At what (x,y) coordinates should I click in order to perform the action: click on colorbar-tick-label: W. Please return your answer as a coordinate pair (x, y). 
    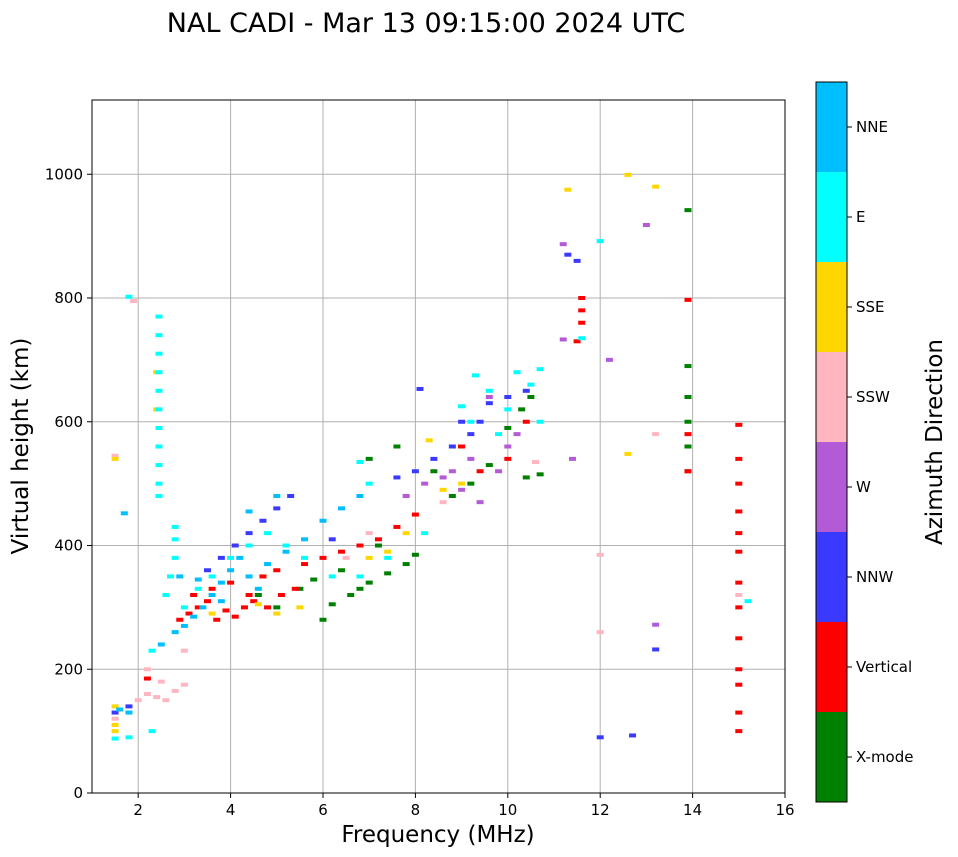
    Looking at the image, I should click on (863, 487).